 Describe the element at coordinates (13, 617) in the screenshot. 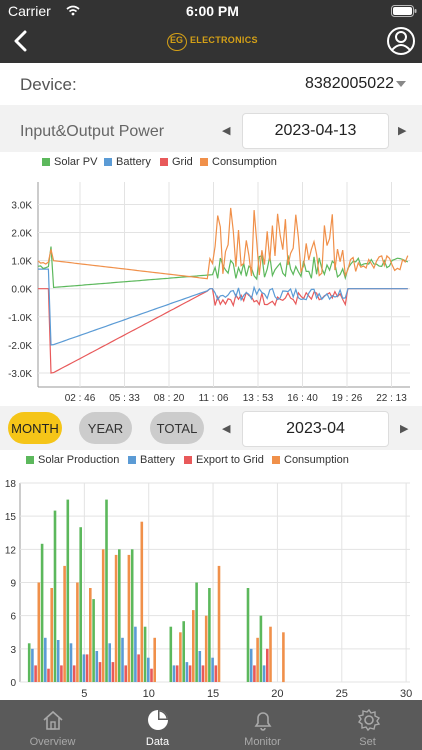

I see `y-tick-label: 6` at that location.